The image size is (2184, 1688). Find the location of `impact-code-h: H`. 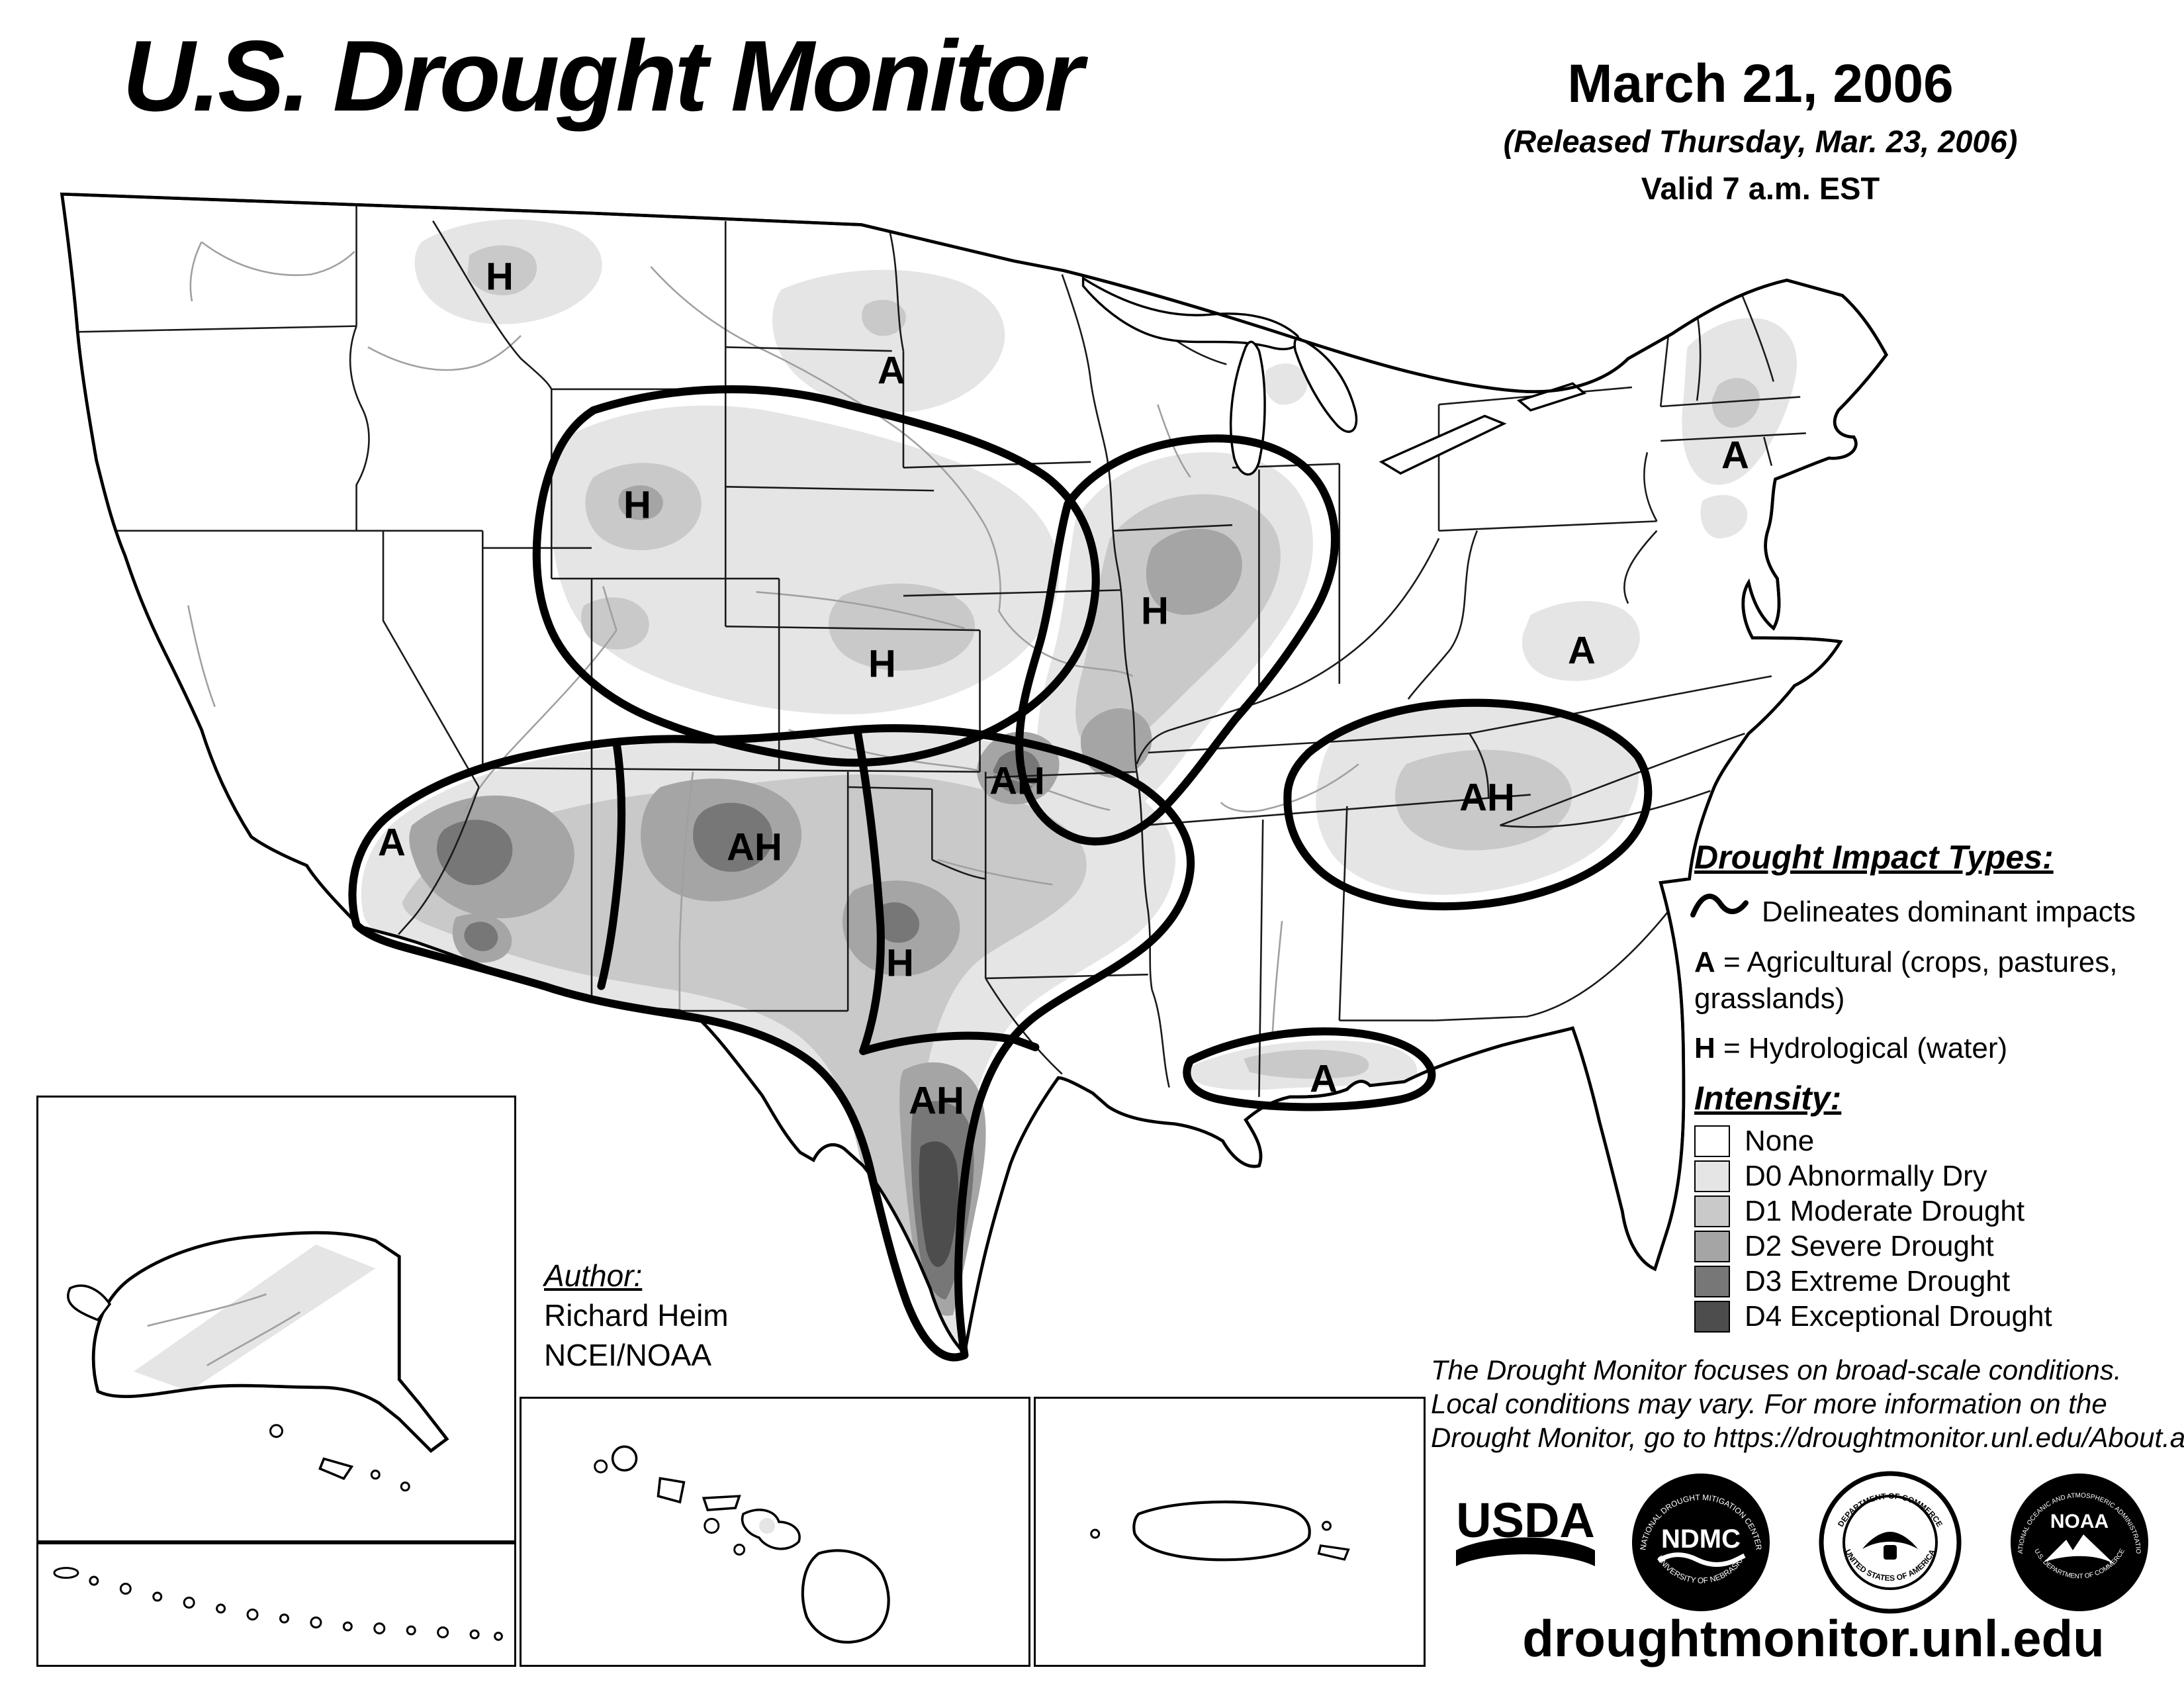

impact-code-h: H is located at coordinates (1704, 1048).